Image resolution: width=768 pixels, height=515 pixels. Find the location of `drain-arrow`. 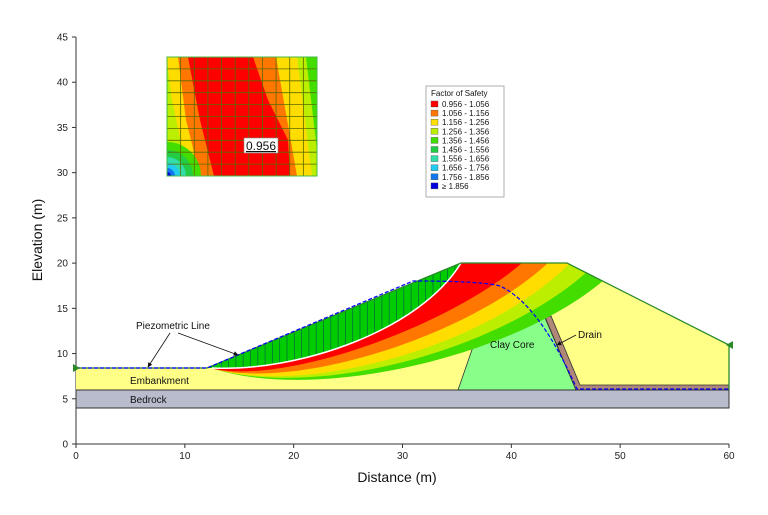

drain-arrow is located at coordinates (566, 340).